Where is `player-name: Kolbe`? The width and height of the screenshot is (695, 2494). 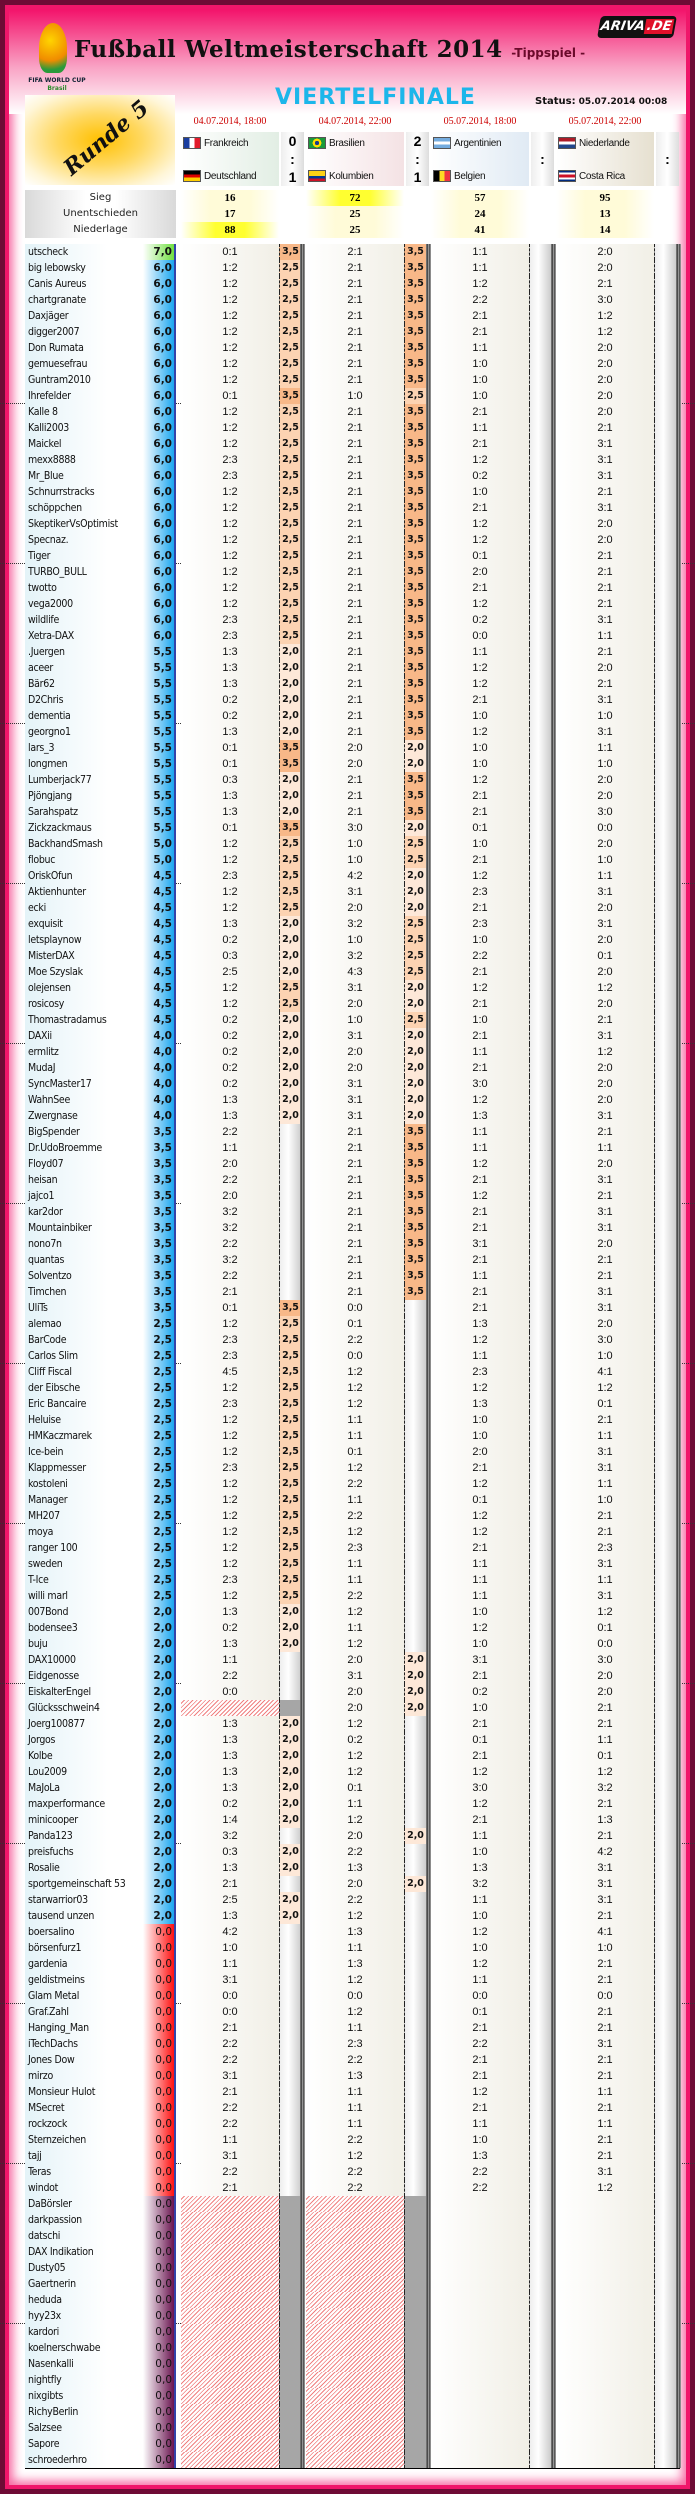
player-name: Kolbe is located at coordinates (84, 1756).